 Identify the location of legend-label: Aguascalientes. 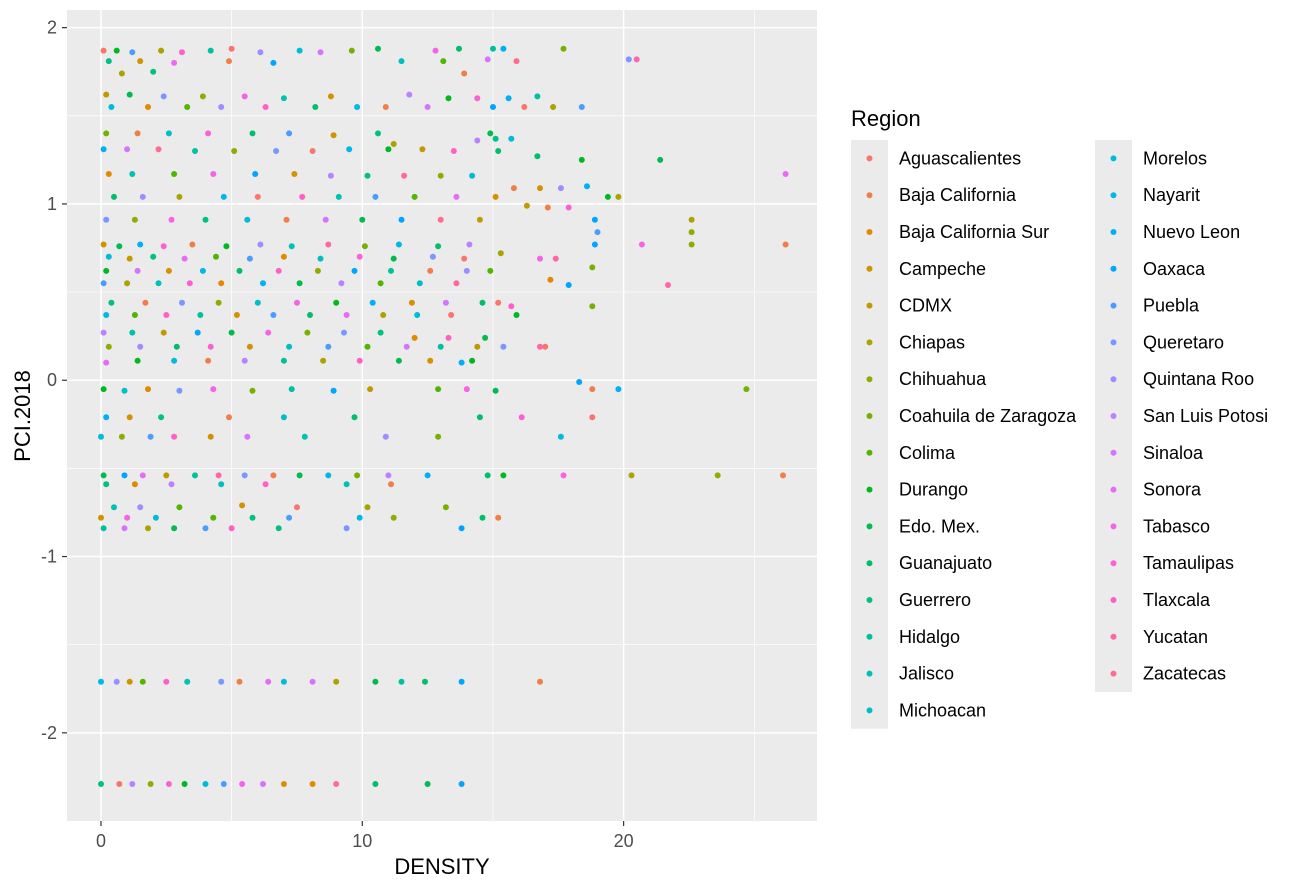
(960, 158).